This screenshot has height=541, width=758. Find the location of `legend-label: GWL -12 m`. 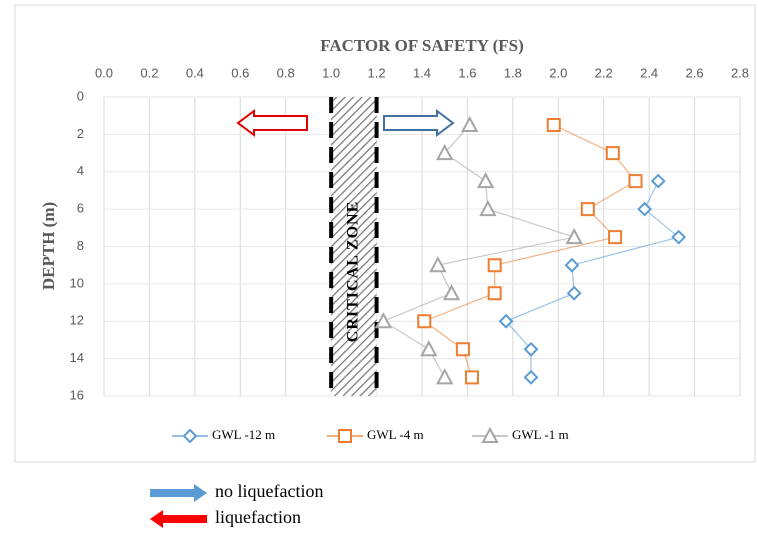

legend-label: GWL -12 m is located at coordinates (243, 434).